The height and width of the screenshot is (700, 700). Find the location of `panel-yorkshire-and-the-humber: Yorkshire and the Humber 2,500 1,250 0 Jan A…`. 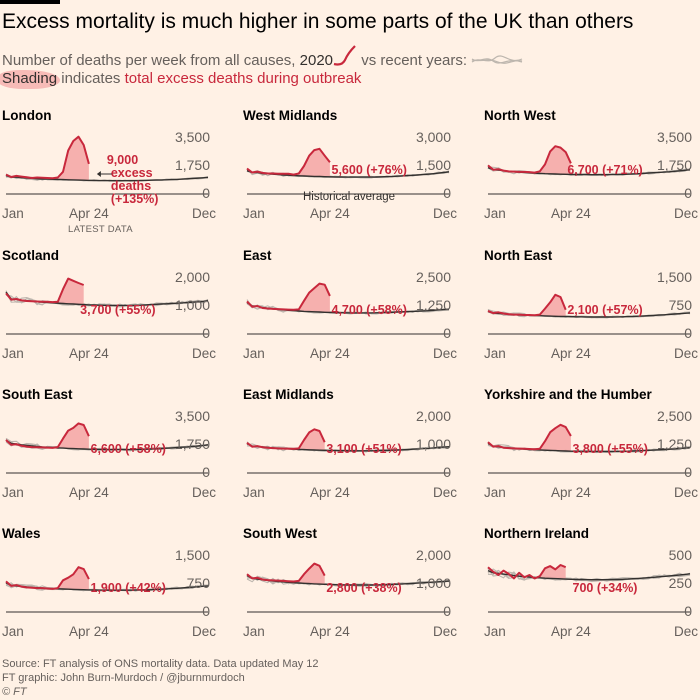

panel-yorkshire-and-the-humber: Yorkshire and the Humber 2,500 1,250 0 Jan A… is located at coordinates (591, 452).